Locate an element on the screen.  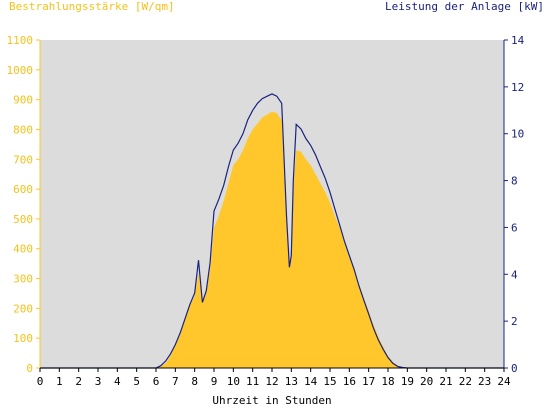
left-tick-label: 900 is located at coordinates (23, 100).